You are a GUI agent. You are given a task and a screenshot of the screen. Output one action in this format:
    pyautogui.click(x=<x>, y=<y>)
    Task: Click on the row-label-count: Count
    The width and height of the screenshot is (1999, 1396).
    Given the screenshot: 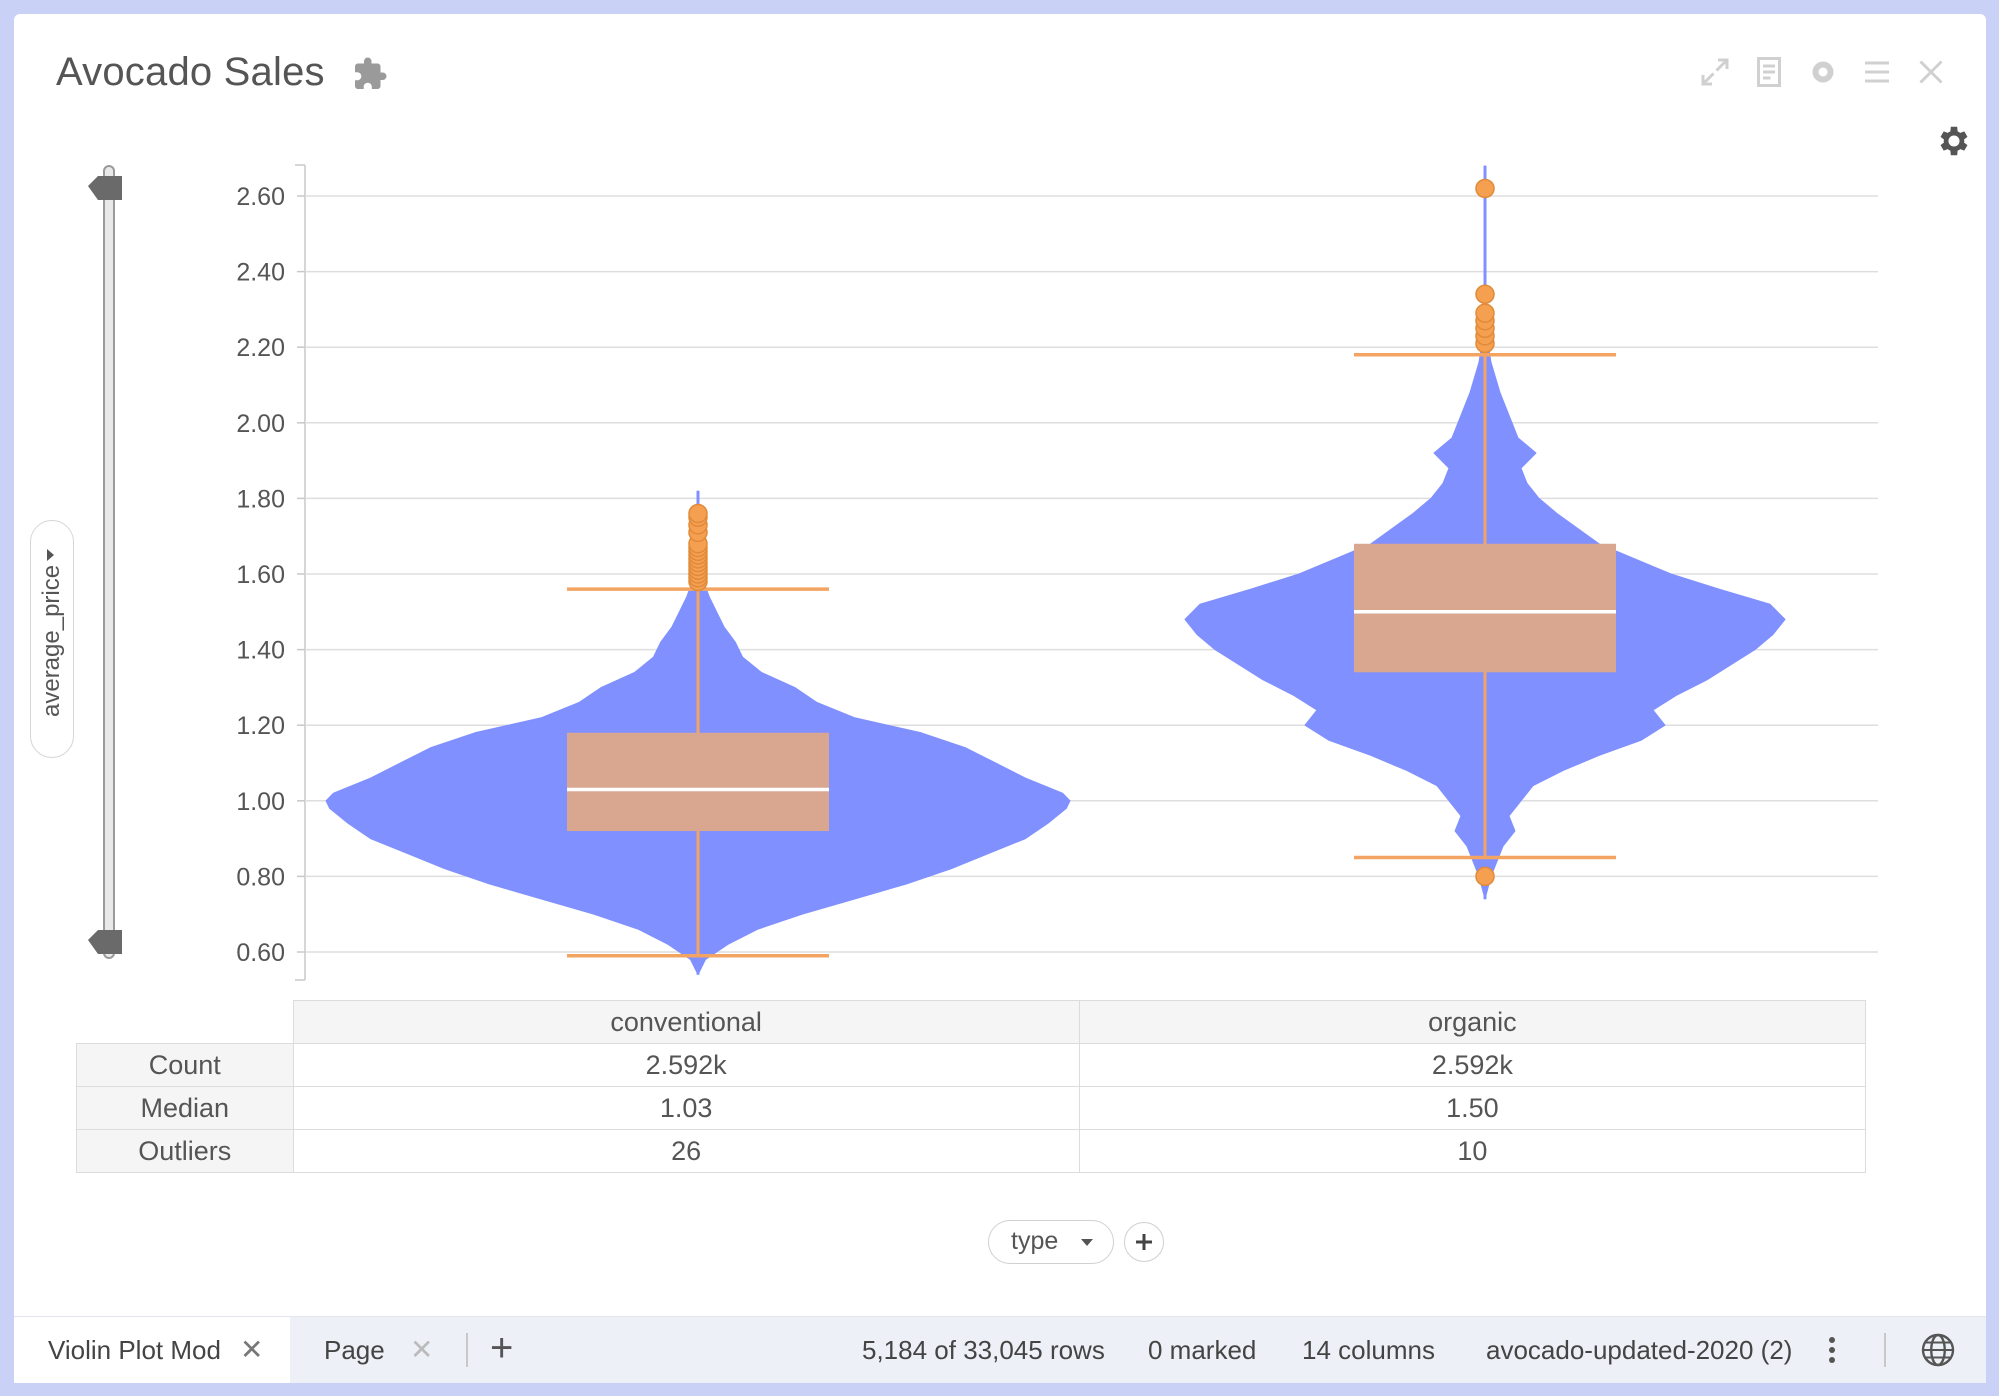 What is the action you would take?
    pyautogui.click(x=185, y=1065)
    